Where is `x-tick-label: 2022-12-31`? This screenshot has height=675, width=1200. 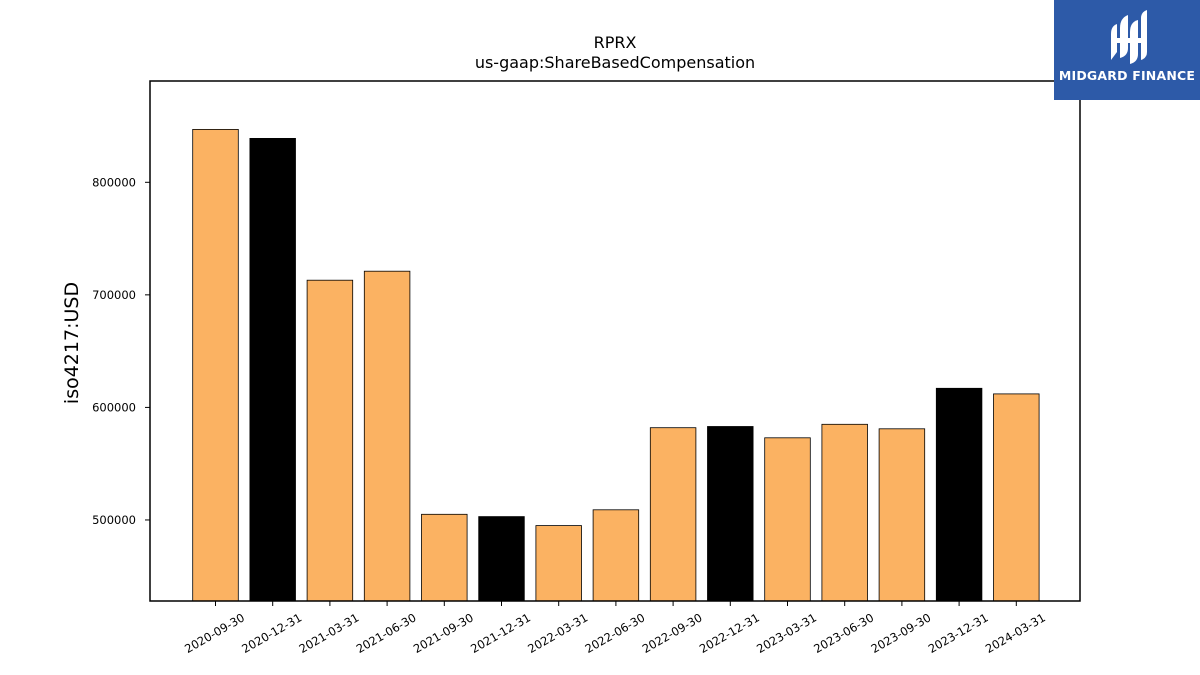
x-tick-label: 2022-12-31 is located at coordinates (729, 633).